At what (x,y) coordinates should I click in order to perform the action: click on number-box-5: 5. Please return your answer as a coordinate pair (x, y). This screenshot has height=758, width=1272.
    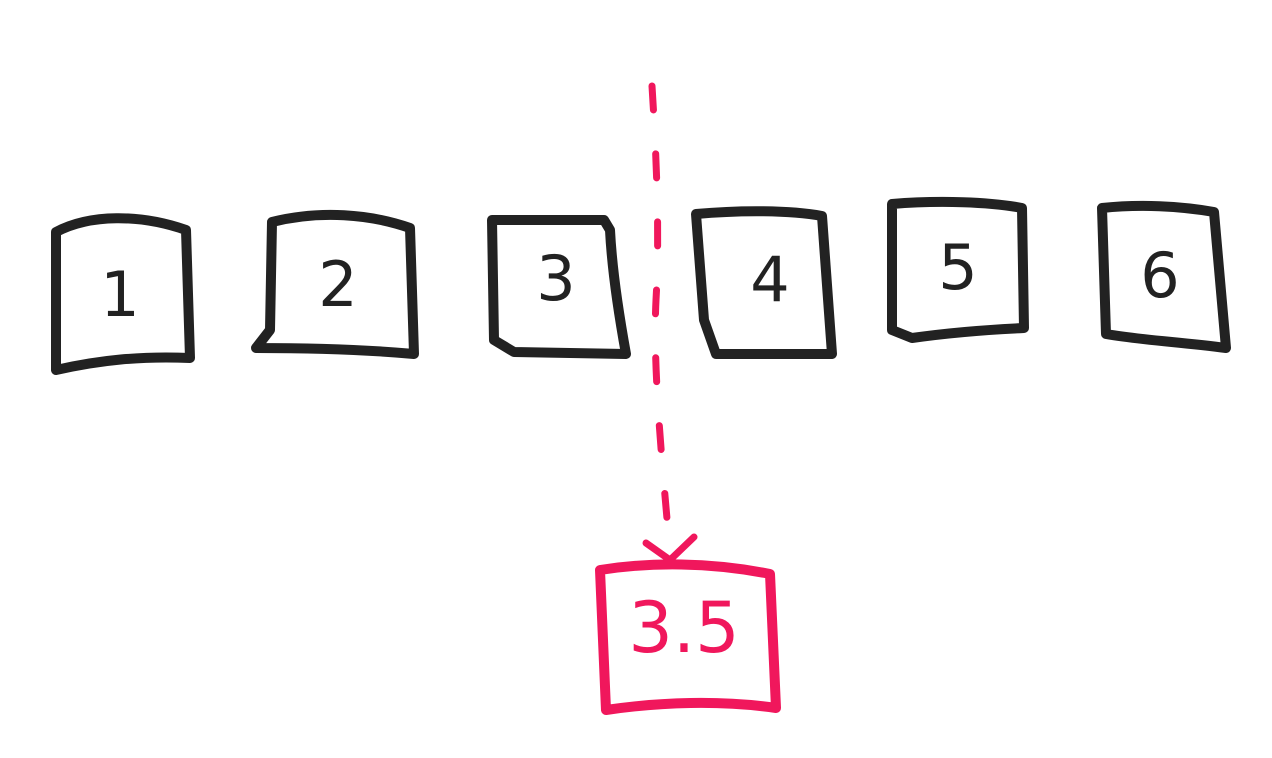
    Looking at the image, I should click on (958, 269).